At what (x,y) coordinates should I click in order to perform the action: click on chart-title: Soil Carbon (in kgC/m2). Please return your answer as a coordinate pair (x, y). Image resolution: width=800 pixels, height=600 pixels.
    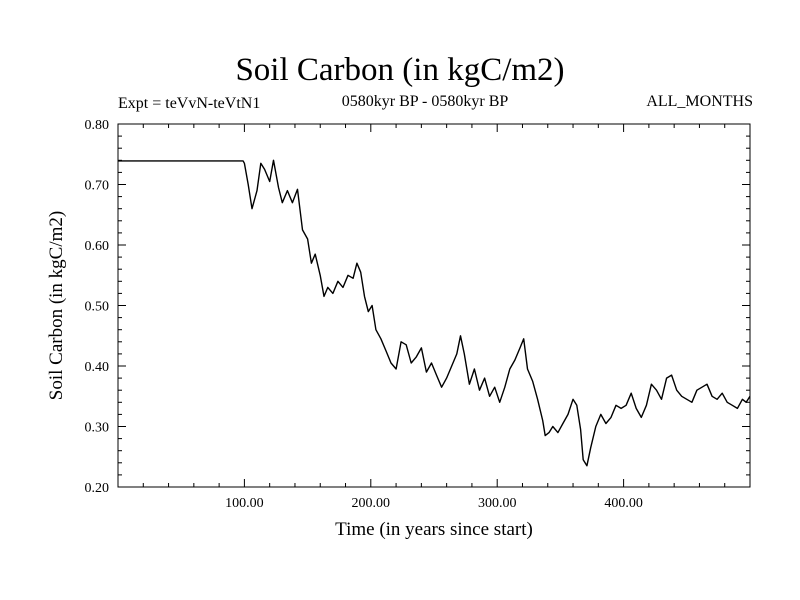
    Looking at the image, I should click on (400, 70).